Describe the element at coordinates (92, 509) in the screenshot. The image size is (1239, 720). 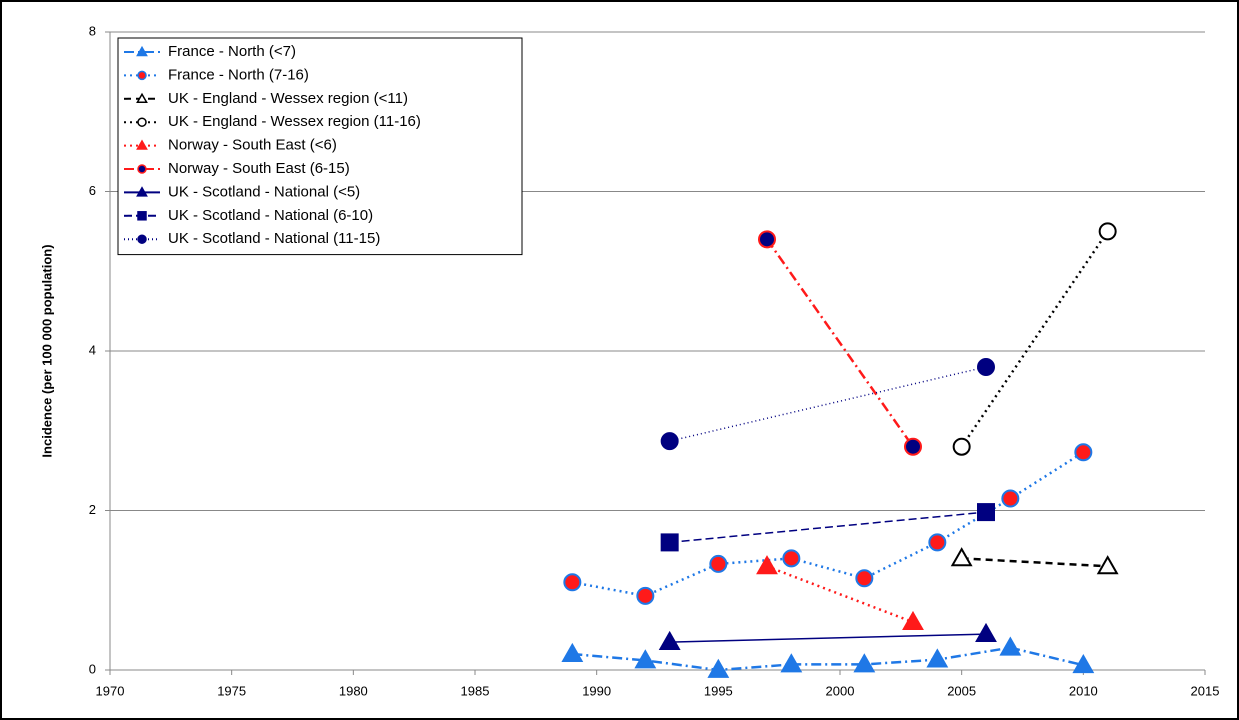
I see `y-tick-label: 2` at that location.